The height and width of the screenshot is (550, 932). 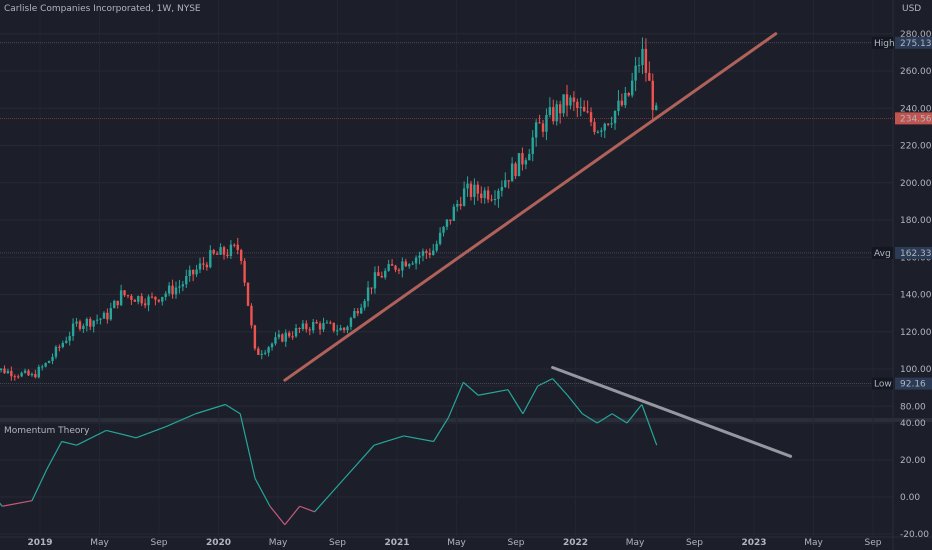 I want to click on avg-marker-value-bg, so click(x=913, y=252).